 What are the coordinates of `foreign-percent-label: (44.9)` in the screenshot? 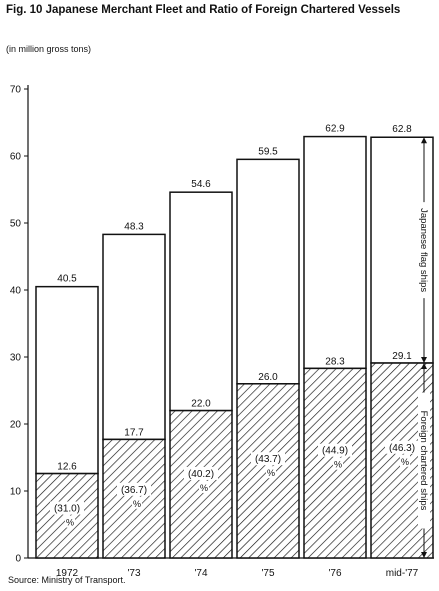 It's located at (335, 451).